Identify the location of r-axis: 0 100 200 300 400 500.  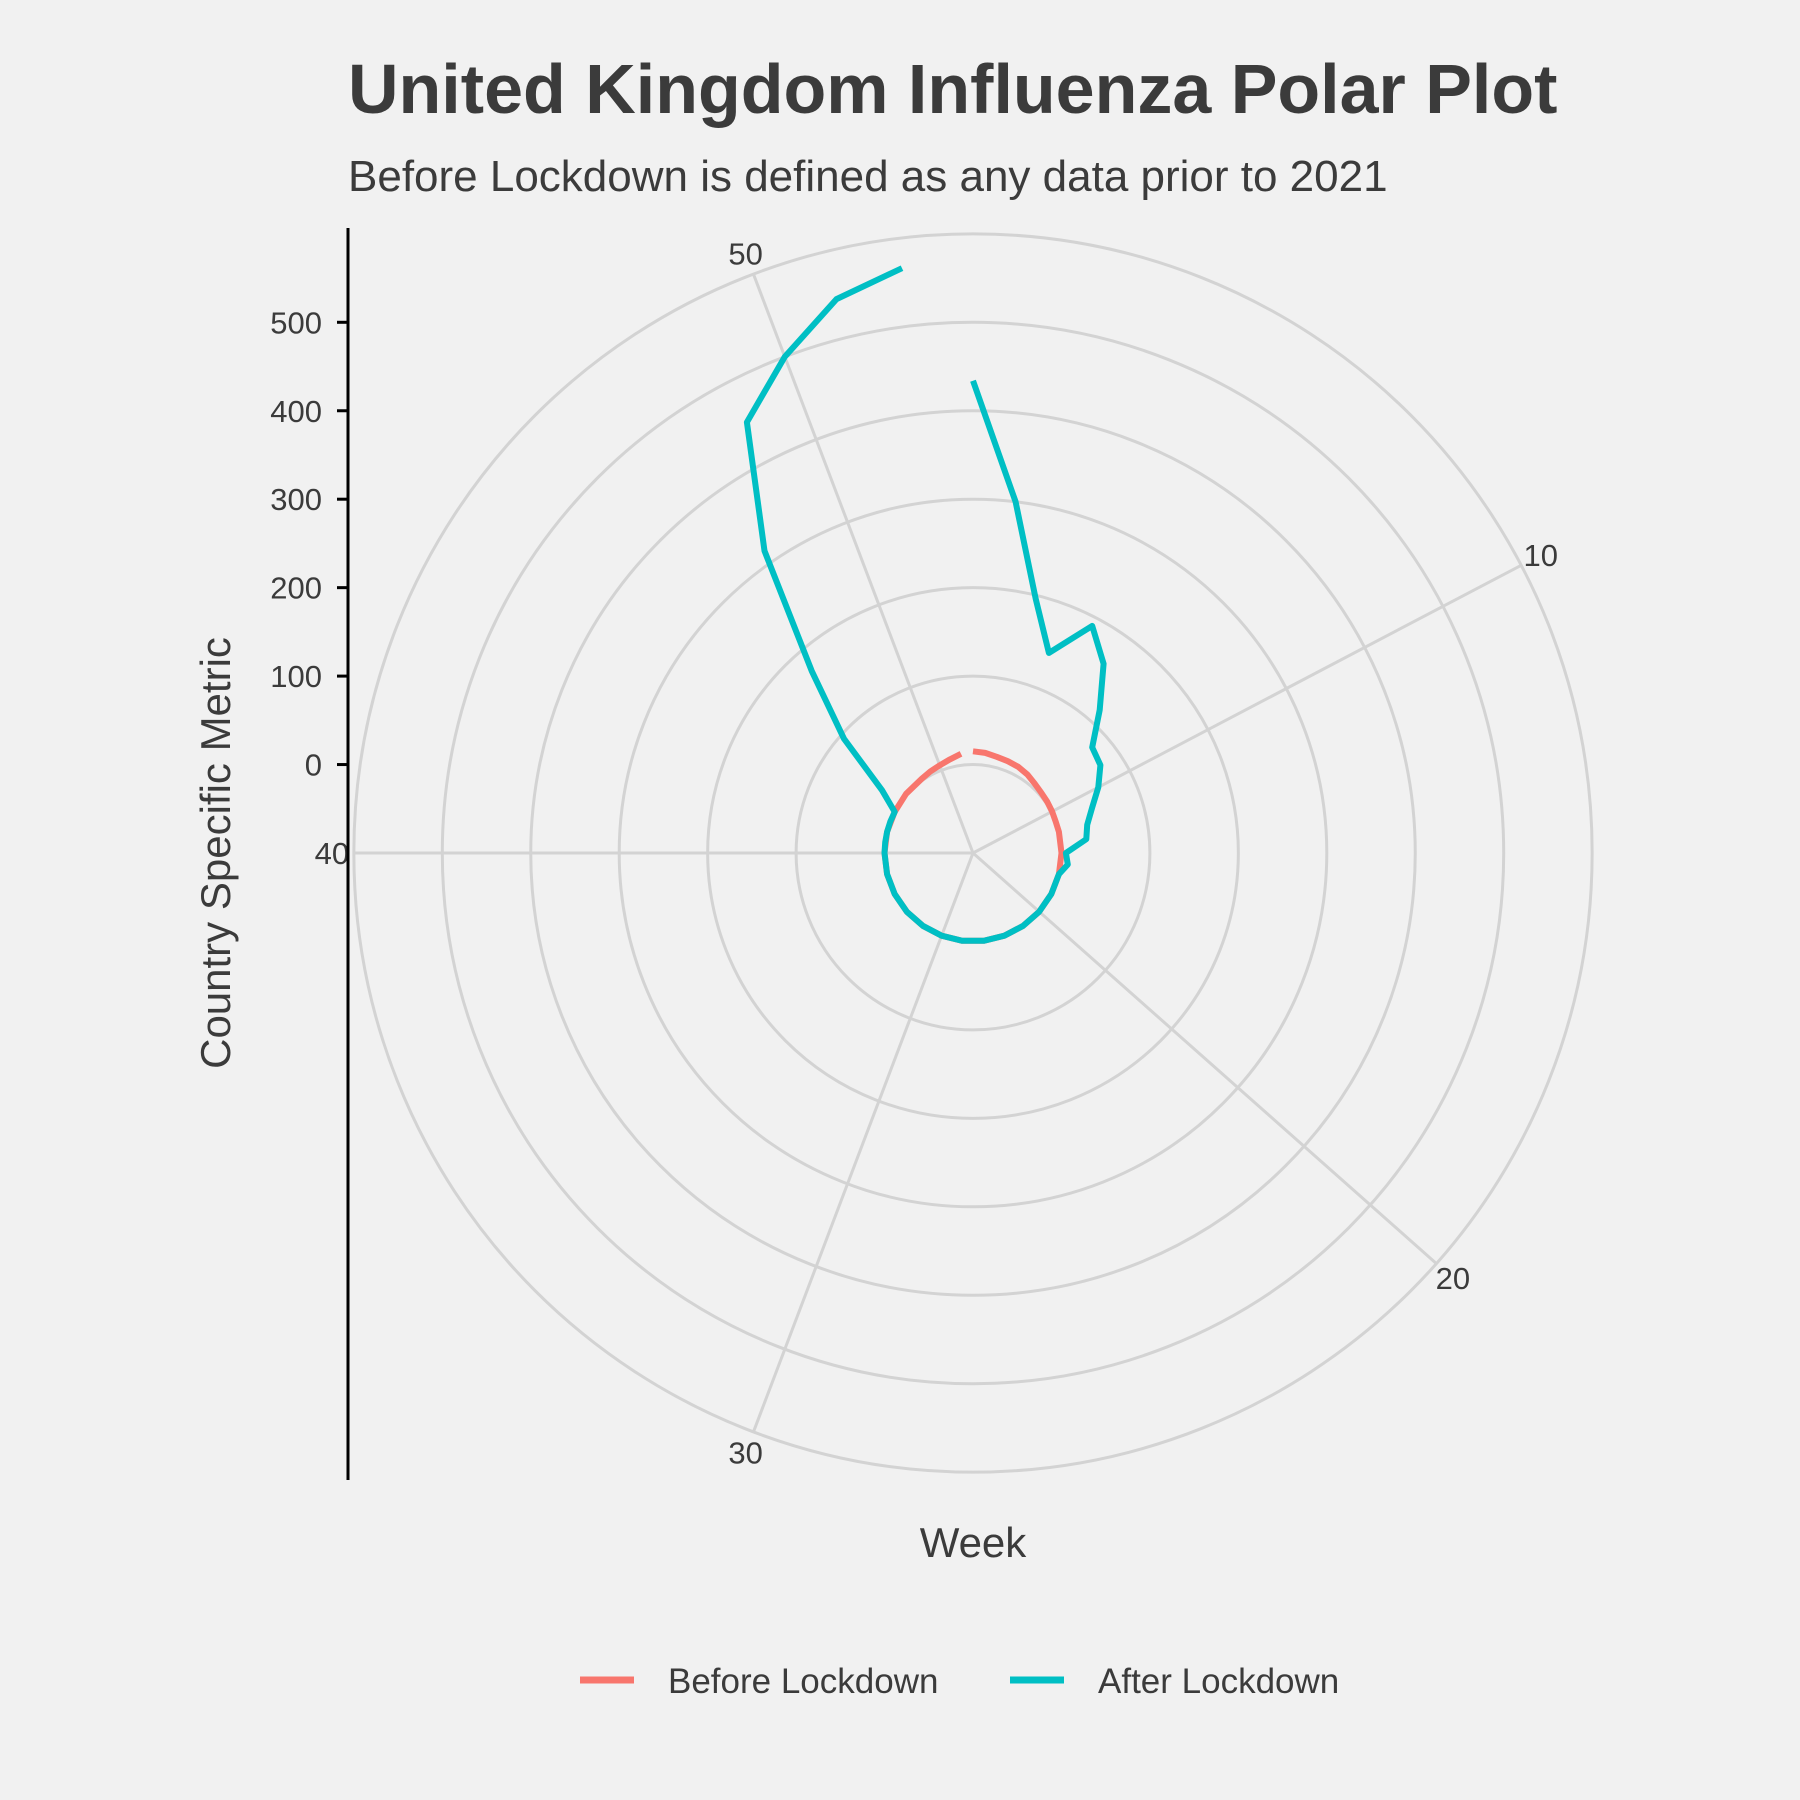
(309, 544).